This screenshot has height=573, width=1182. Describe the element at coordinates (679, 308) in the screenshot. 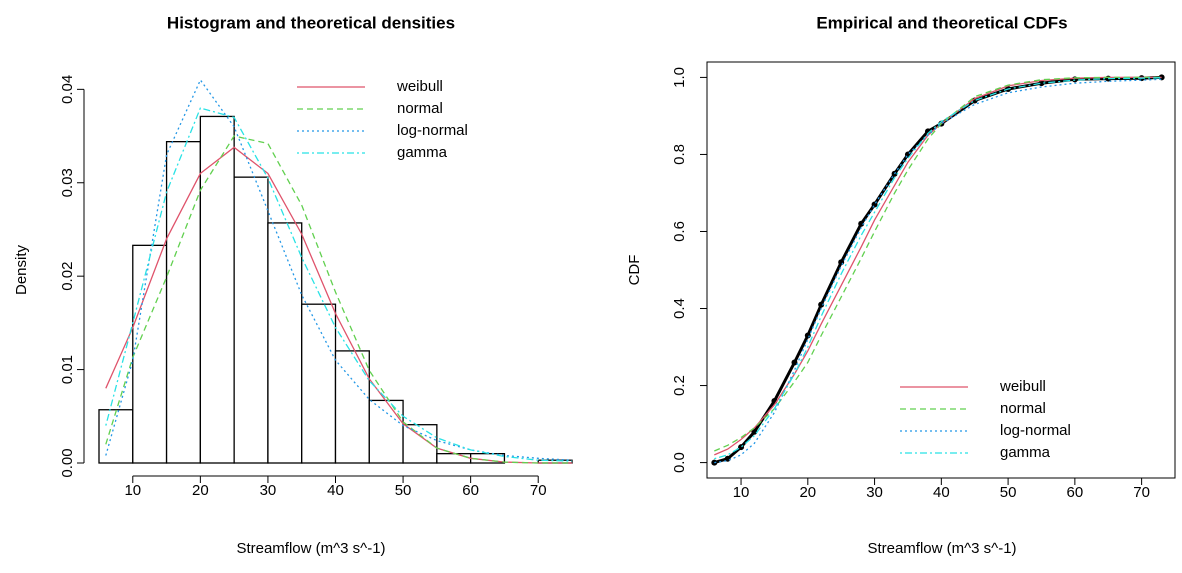

I see `y-tick-label: 0.4` at that location.